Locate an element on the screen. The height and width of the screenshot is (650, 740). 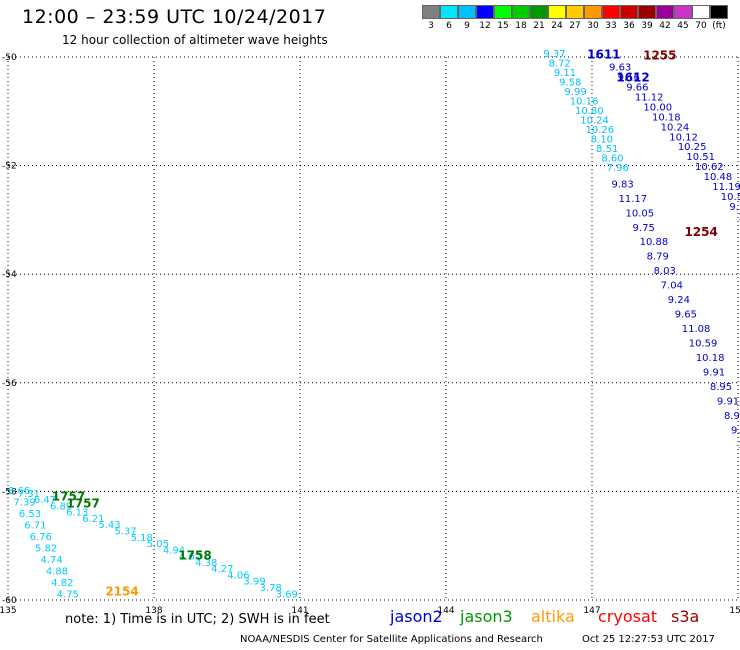
wave-height-label: 10.48 is located at coordinates (718, 177).